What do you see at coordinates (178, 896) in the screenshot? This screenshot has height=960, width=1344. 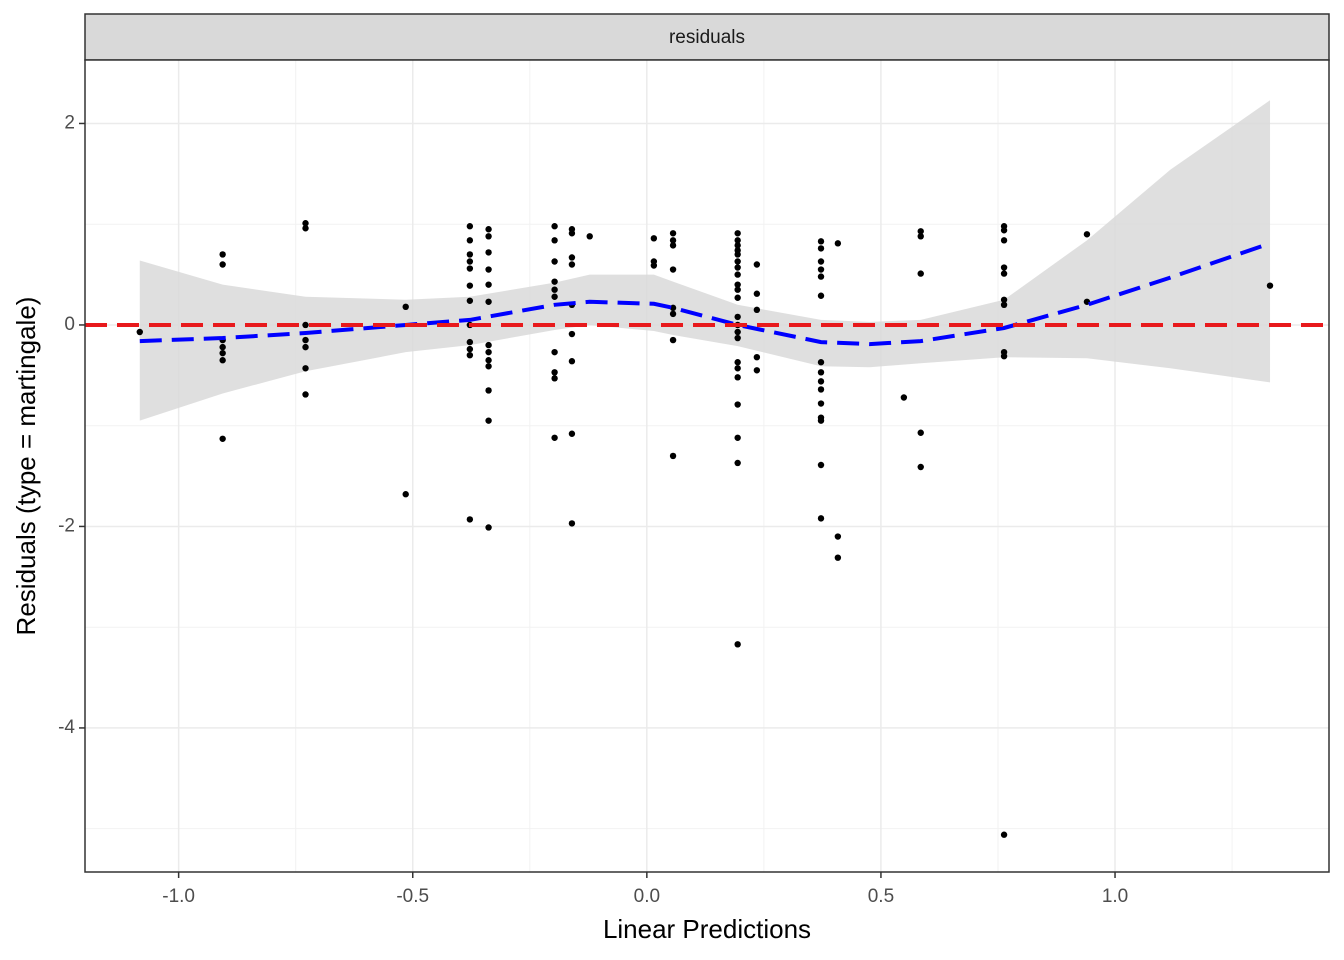 I see `x-tick-label: -1.0` at bounding box center [178, 896].